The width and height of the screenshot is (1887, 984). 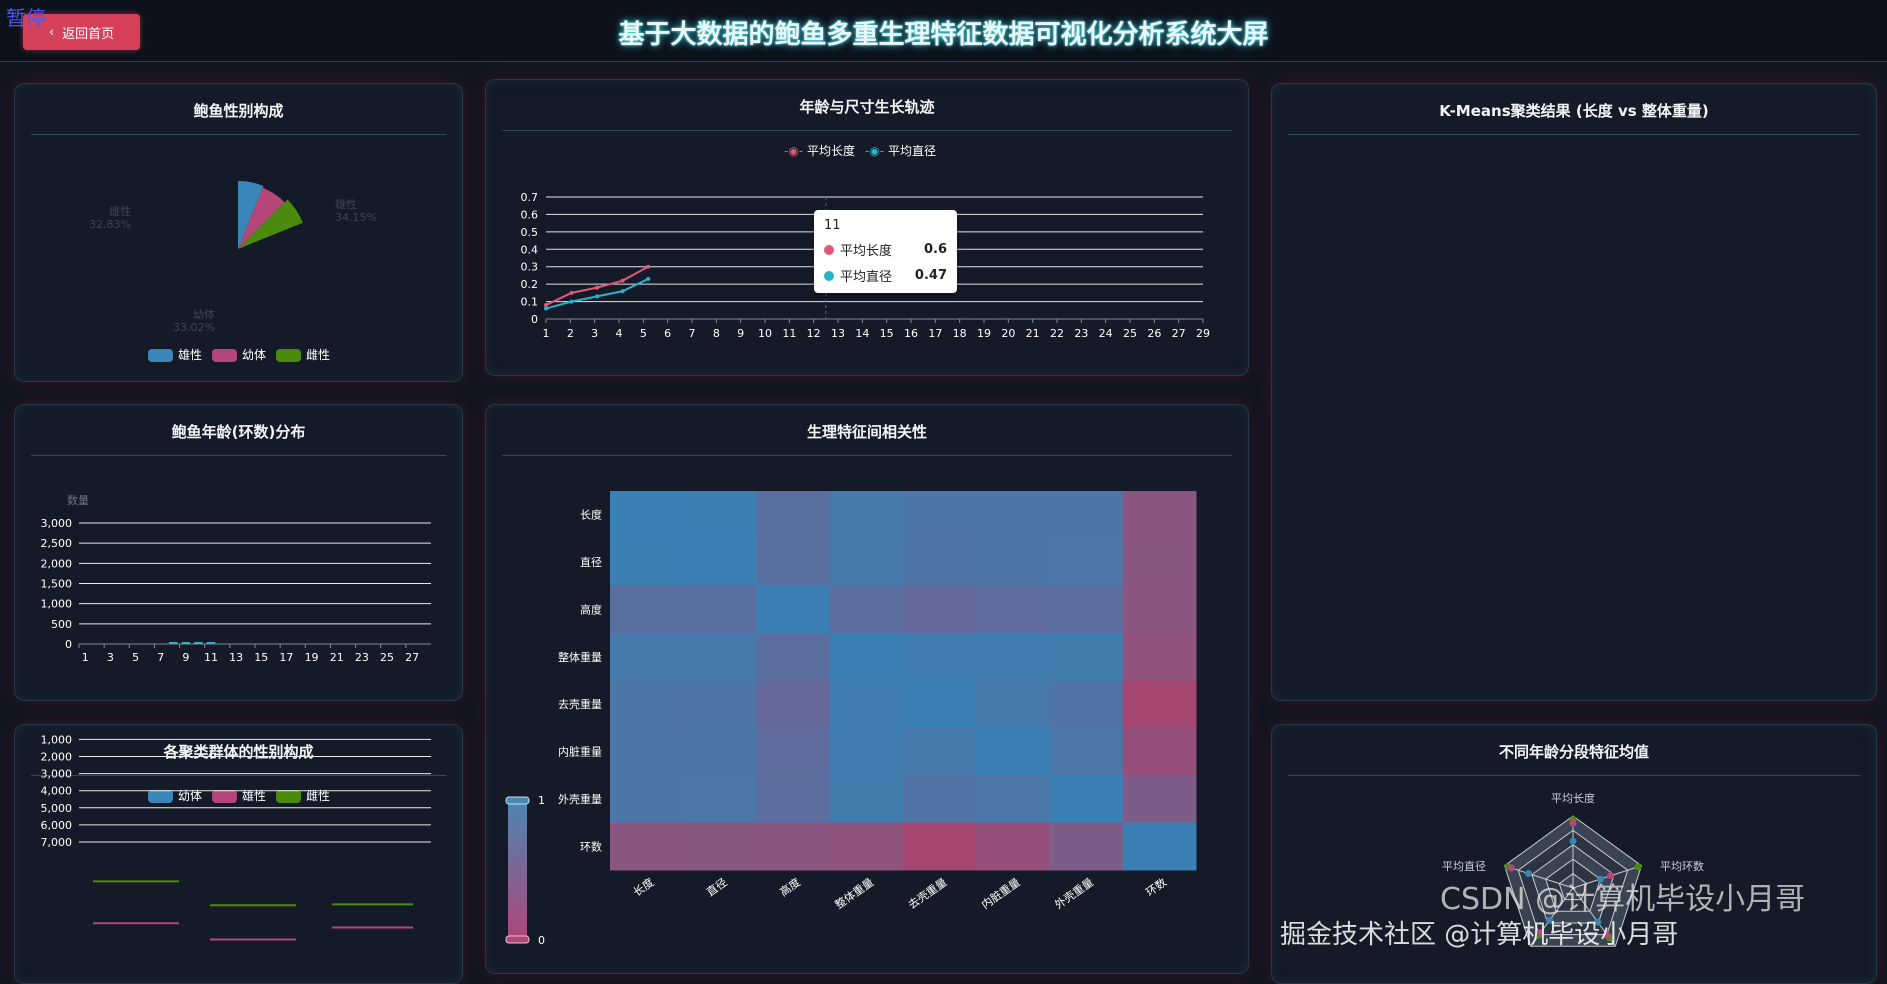 I want to click on y-label: 外壳重量, so click(x=580, y=799).